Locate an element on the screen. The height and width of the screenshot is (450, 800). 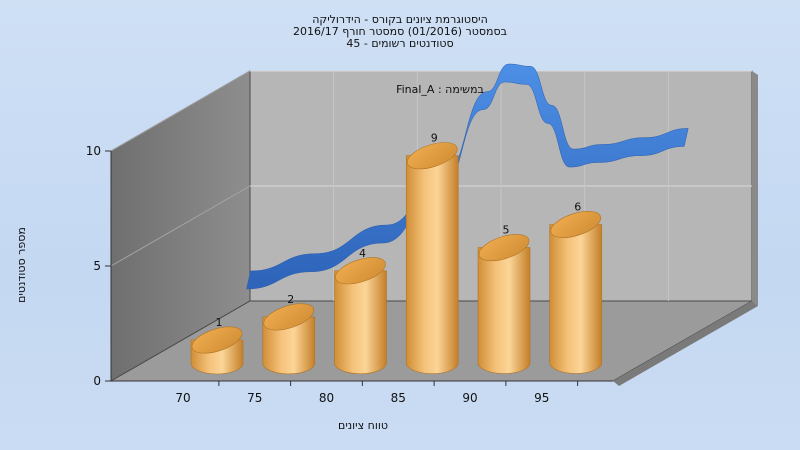
floor-edge is located at coordinates (685, 343).